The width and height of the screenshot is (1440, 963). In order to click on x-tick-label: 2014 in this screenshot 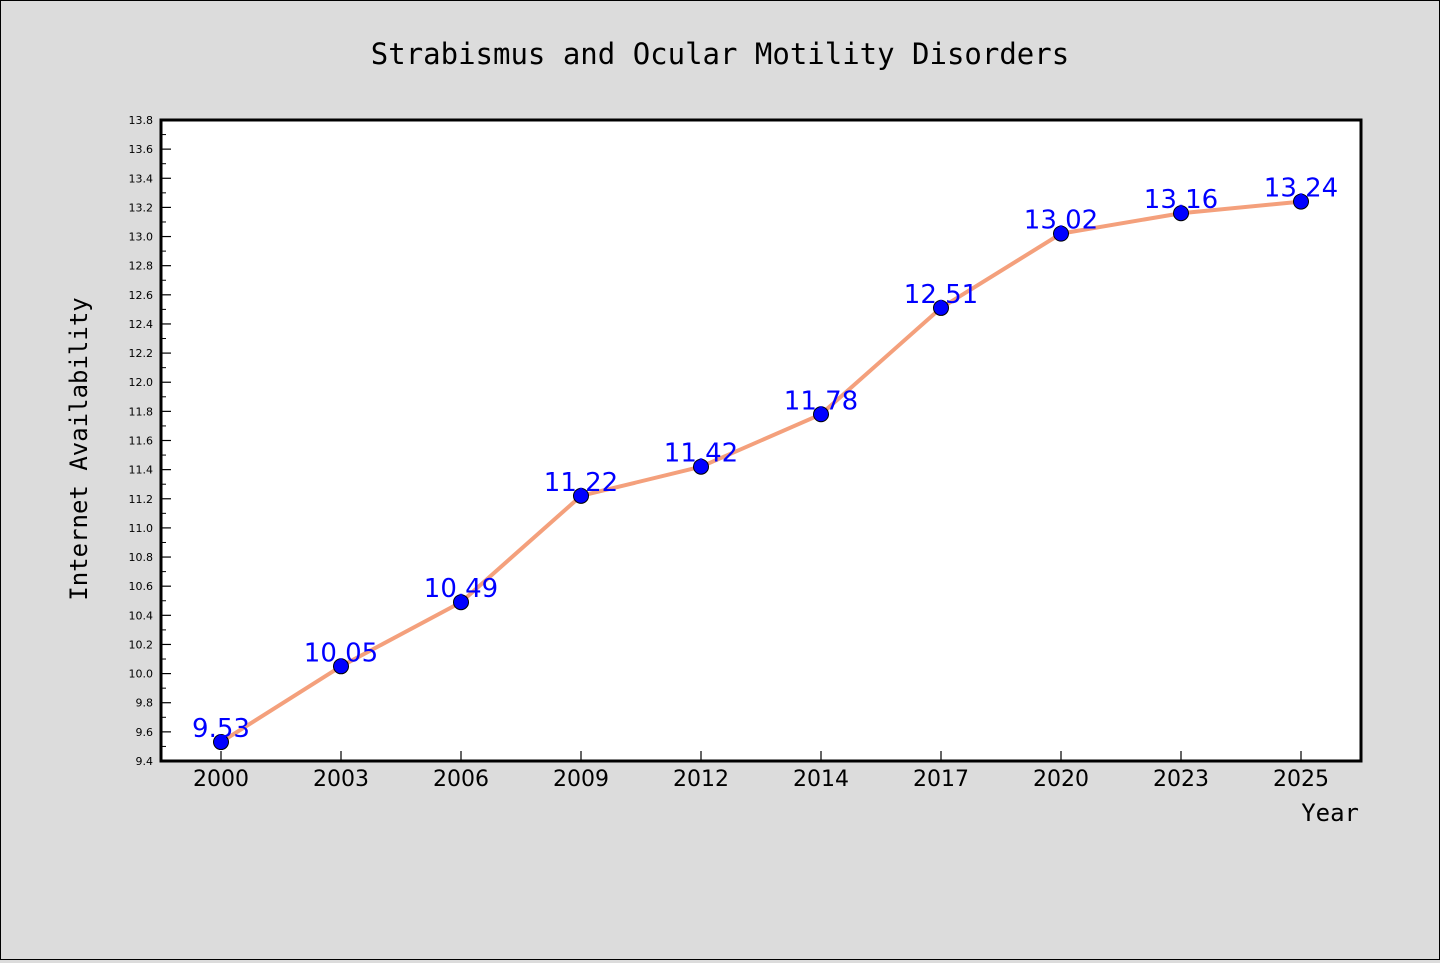, I will do `click(821, 779)`.